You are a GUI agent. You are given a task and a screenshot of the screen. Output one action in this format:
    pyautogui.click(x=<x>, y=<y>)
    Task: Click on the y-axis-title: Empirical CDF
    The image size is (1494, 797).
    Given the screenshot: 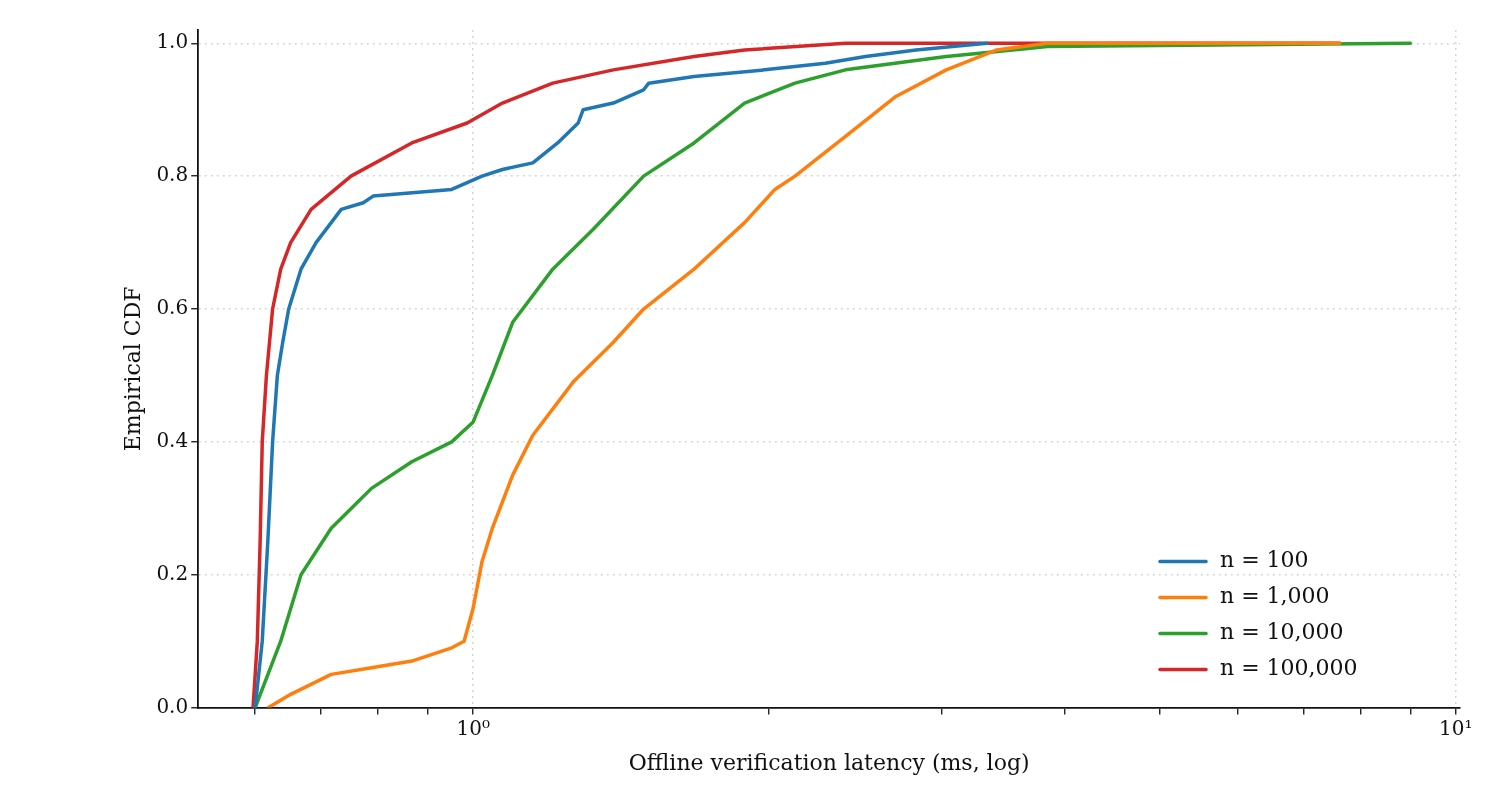 What is the action you would take?
    pyautogui.click(x=132, y=369)
    